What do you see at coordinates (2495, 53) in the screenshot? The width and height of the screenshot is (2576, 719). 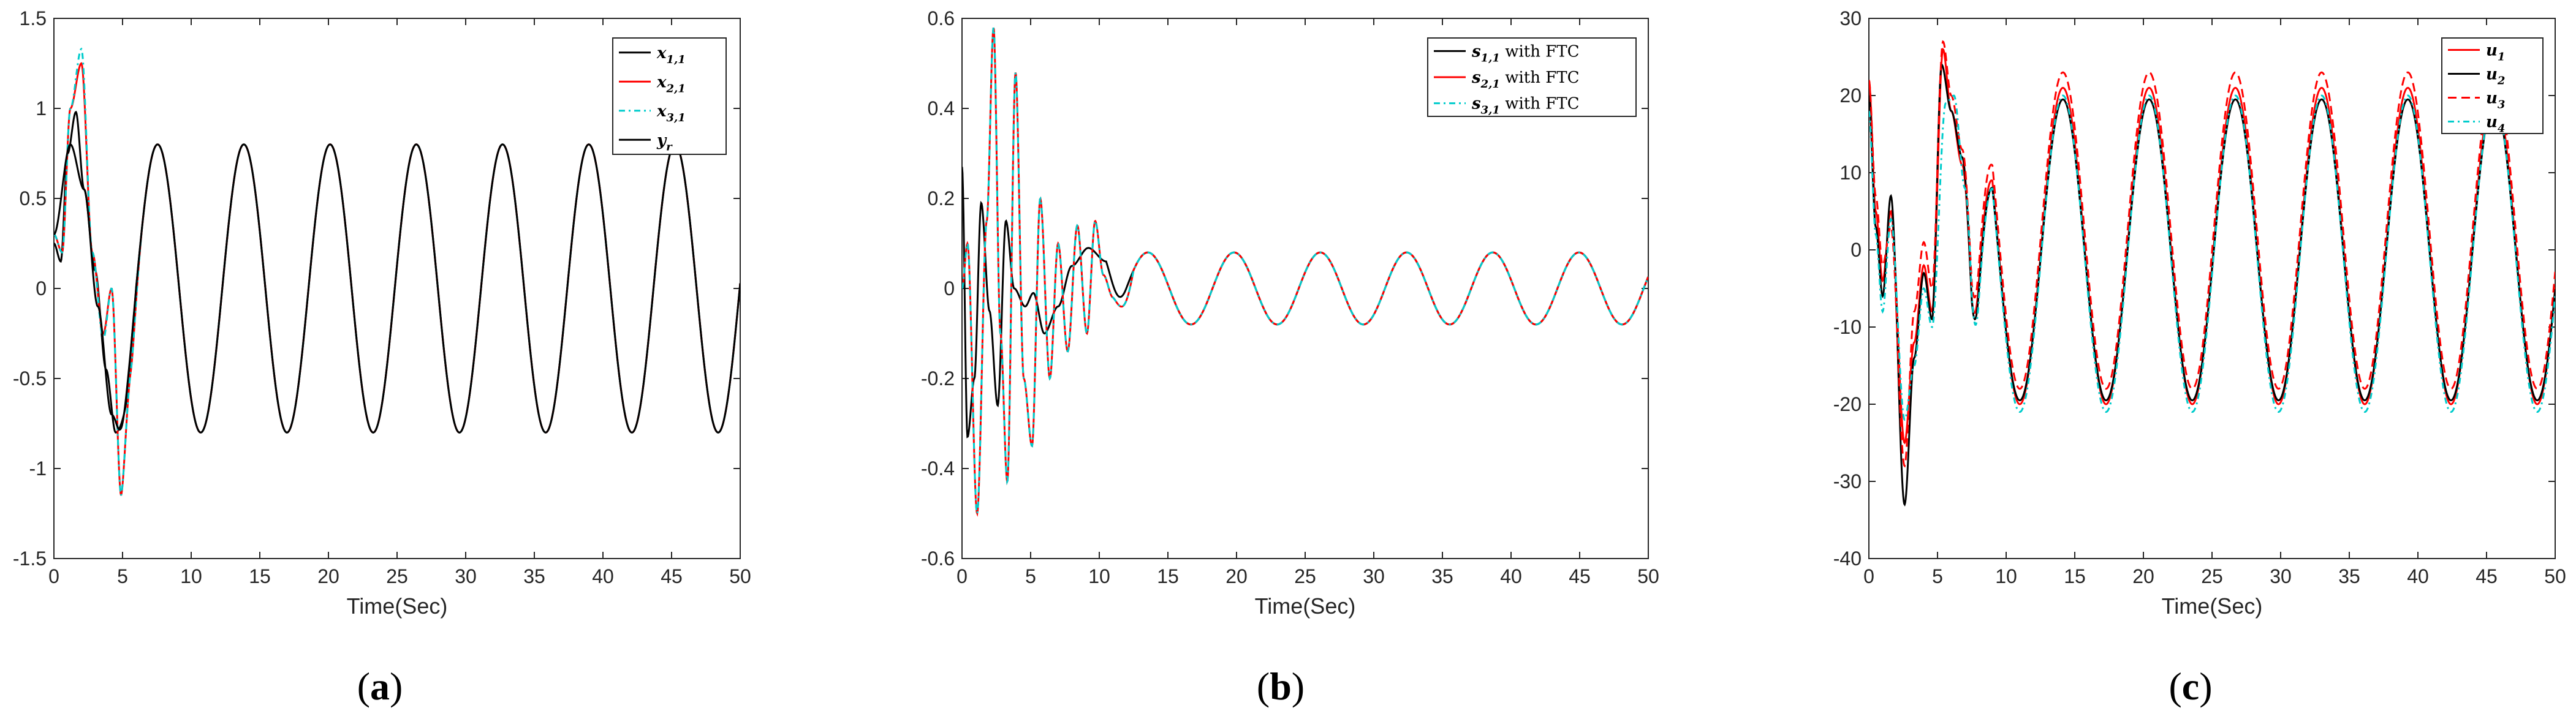 I see `legend-entry: u1` at bounding box center [2495, 53].